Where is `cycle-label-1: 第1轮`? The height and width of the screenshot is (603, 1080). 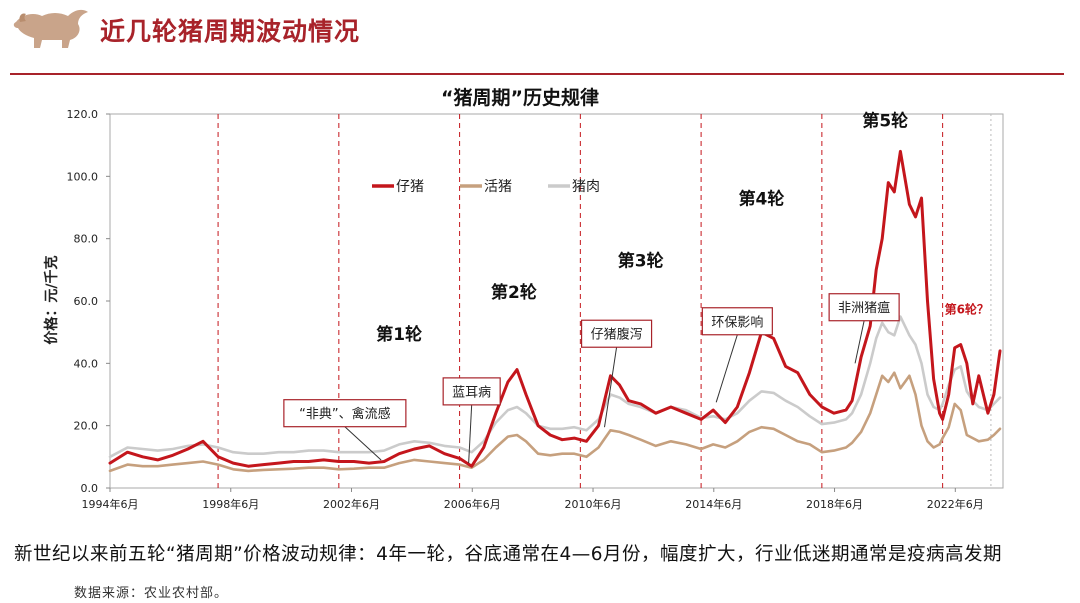 cycle-label-1: 第1轮 is located at coordinates (399, 334).